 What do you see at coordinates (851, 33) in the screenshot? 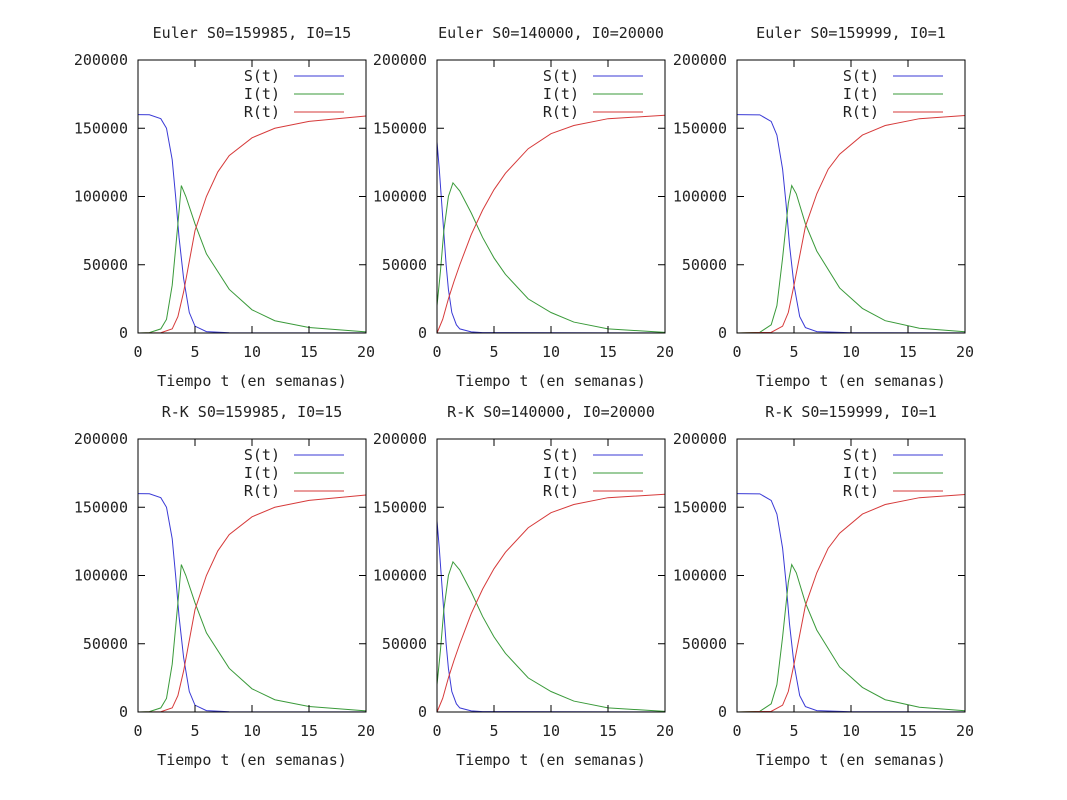
I see `chart-title: Euler S0=159999, I0=1` at bounding box center [851, 33].